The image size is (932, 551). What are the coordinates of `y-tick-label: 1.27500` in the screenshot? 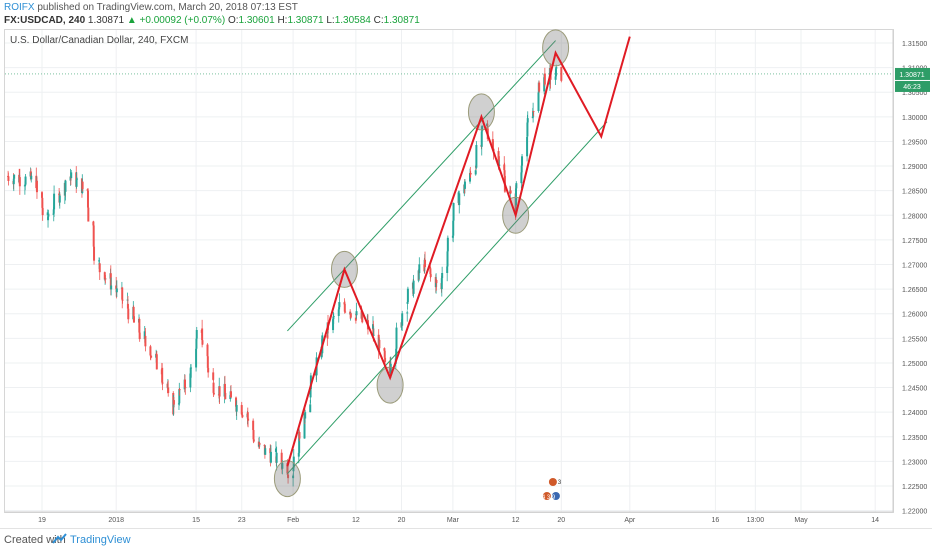 It's located at (914, 241).